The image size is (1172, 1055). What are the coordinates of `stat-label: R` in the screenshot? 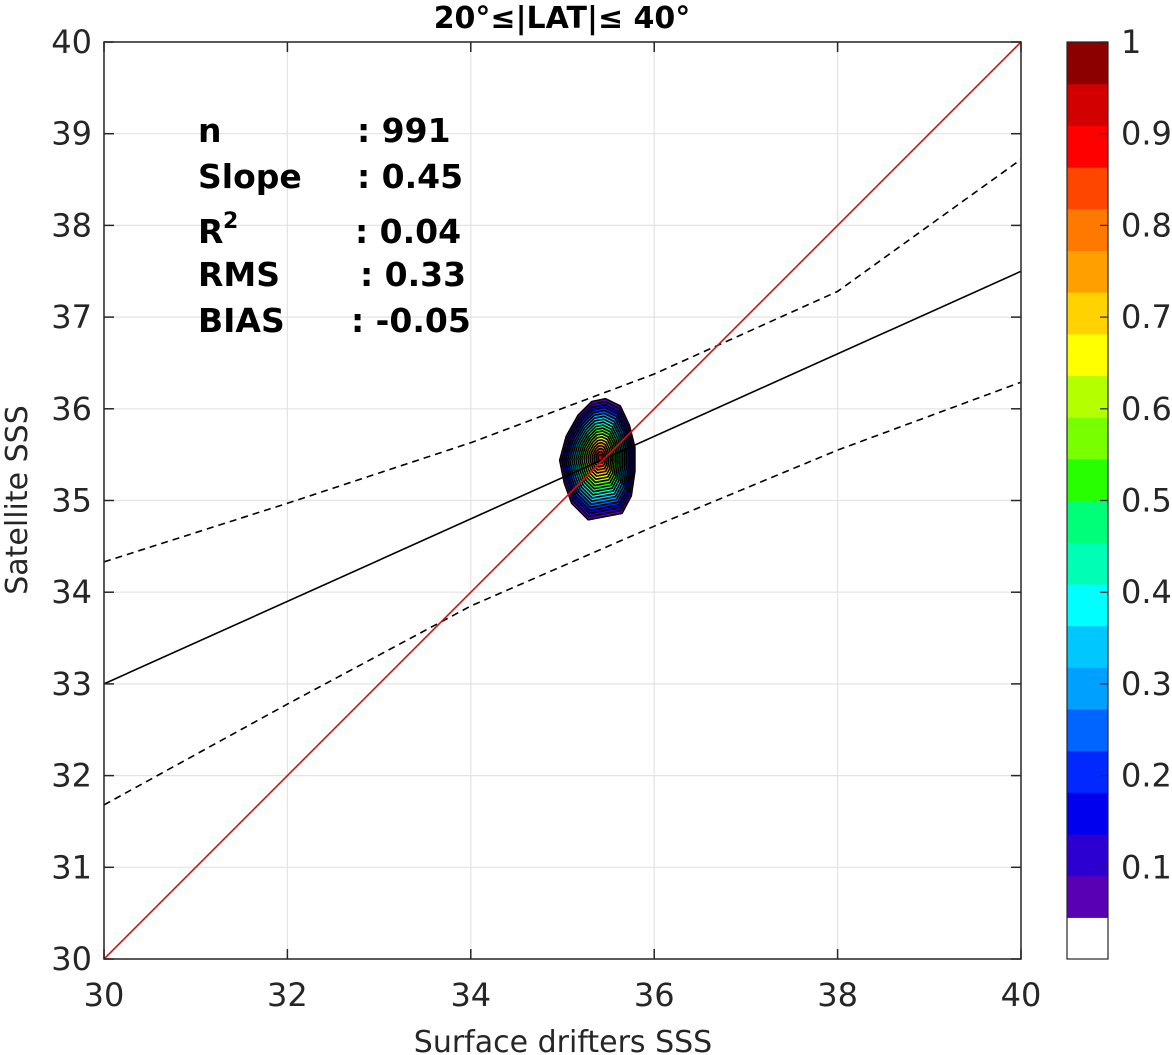 It's located at (210, 231).